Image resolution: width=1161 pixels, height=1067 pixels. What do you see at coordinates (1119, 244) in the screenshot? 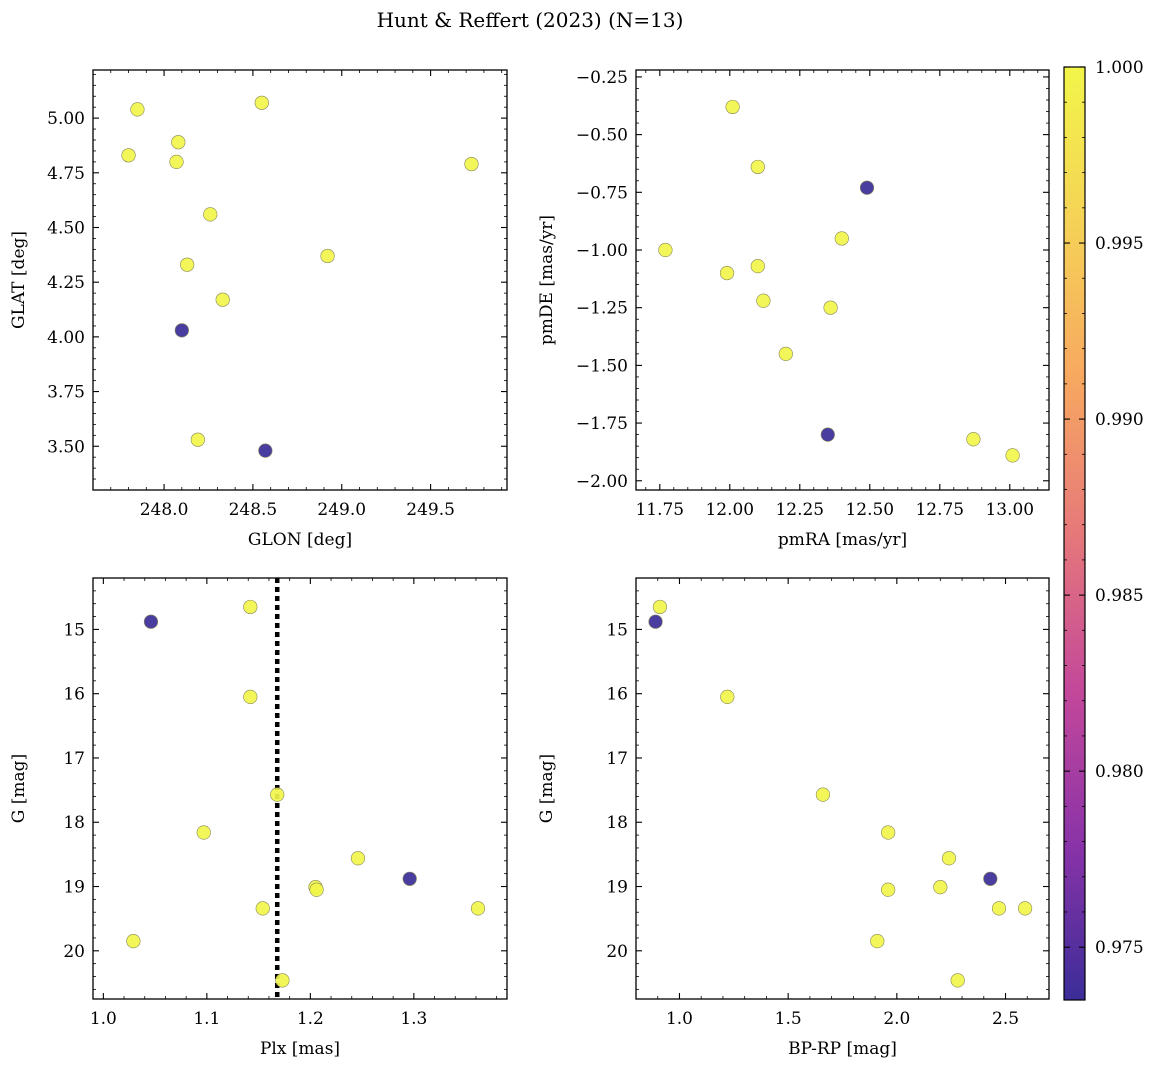
I see `colorbar-tick-label: 0.995` at bounding box center [1119, 244].